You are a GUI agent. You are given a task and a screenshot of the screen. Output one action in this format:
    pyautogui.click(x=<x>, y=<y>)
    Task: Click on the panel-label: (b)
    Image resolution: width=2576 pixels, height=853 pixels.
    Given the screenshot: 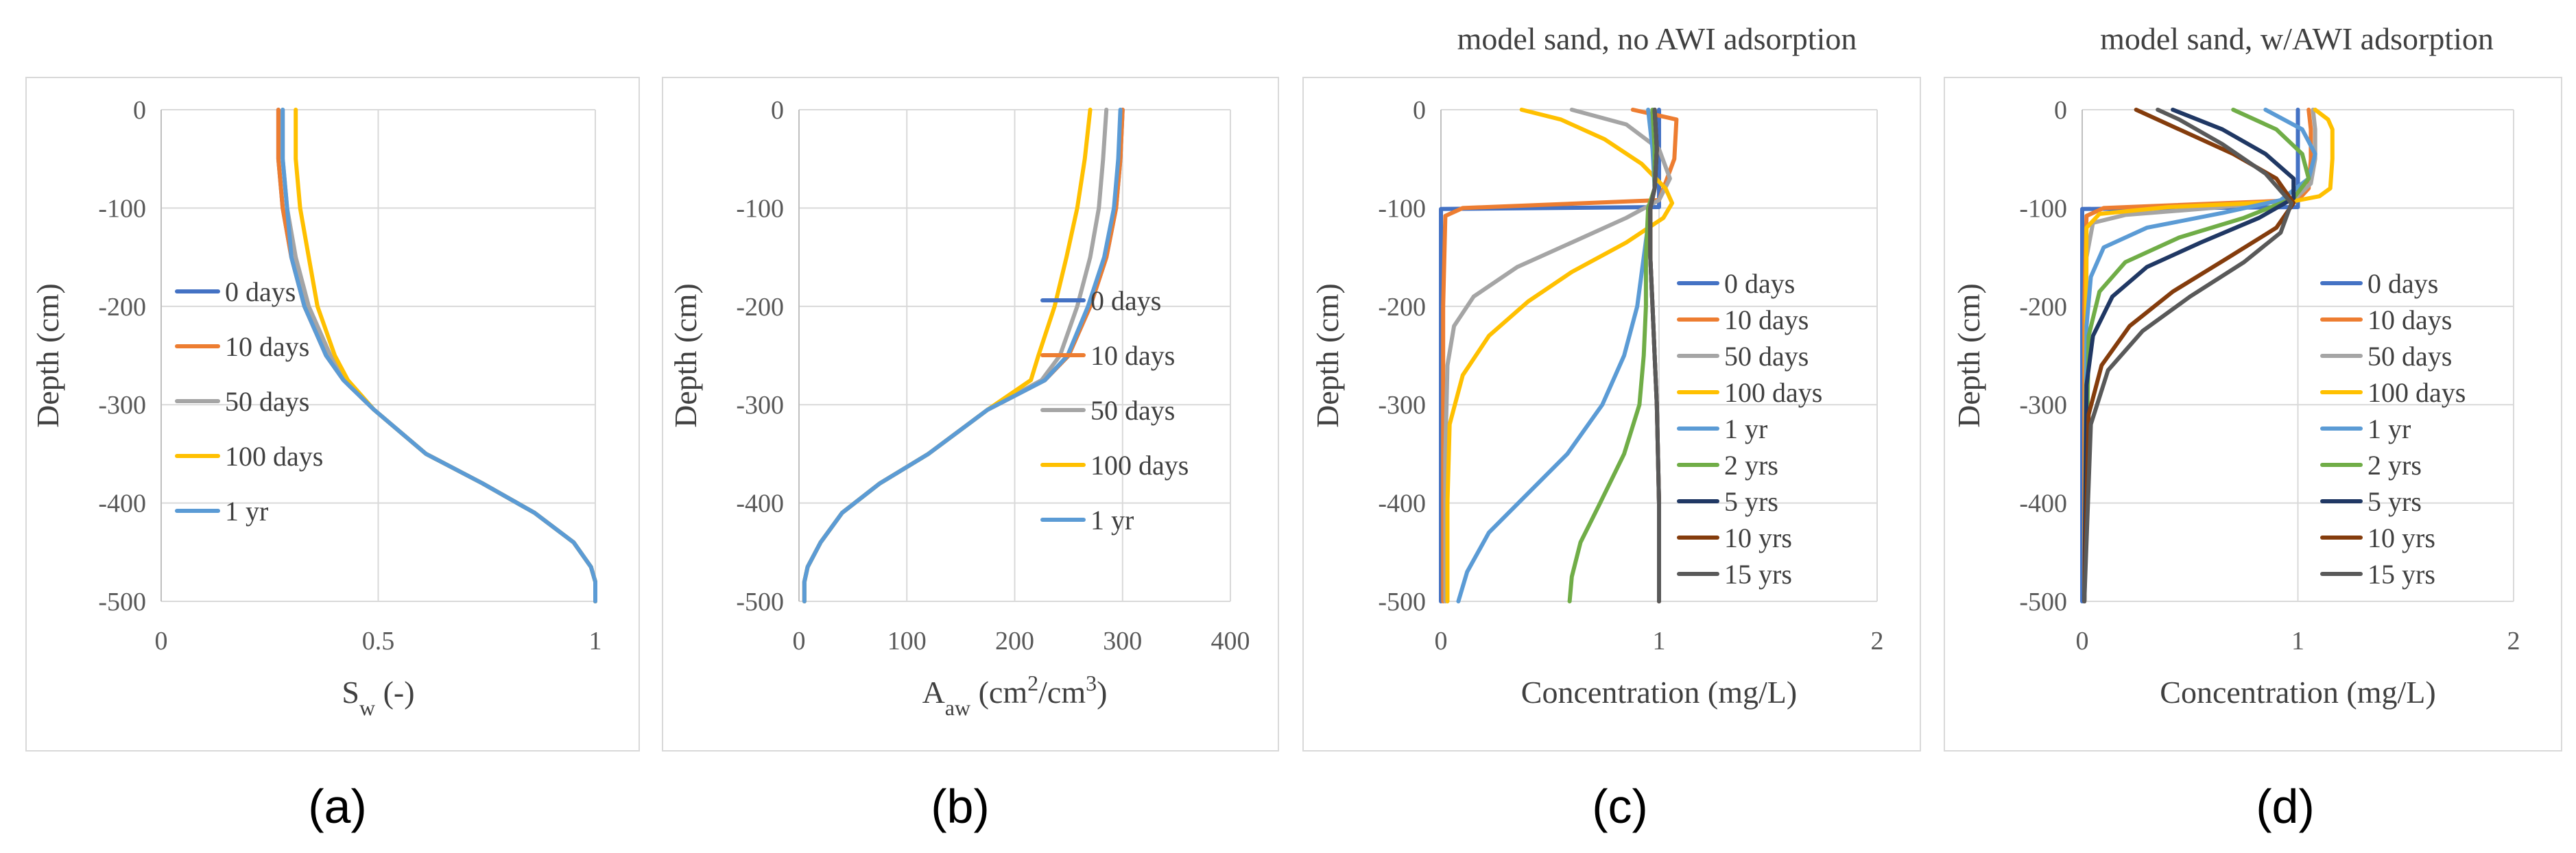 What is the action you would take?
    pyautogui.click(x=960, y=806)
    